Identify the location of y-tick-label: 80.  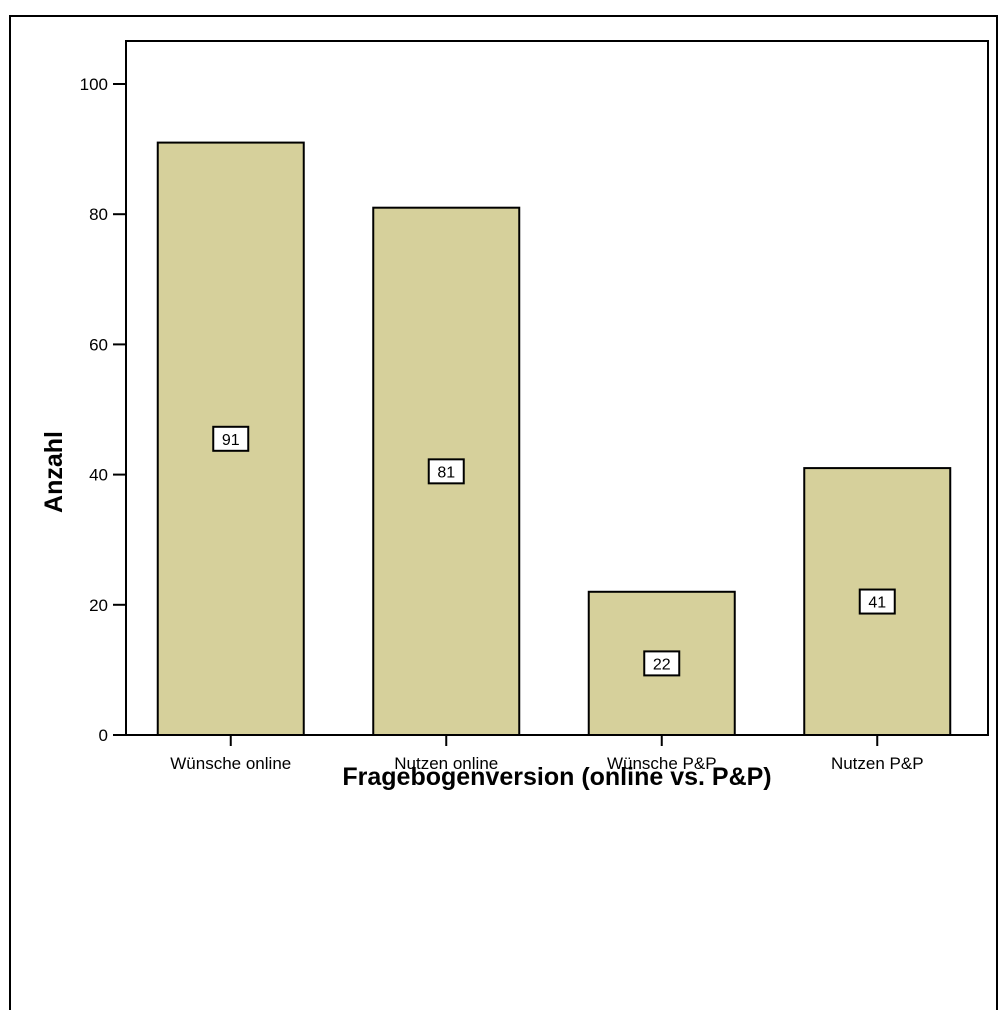
(98, 214).